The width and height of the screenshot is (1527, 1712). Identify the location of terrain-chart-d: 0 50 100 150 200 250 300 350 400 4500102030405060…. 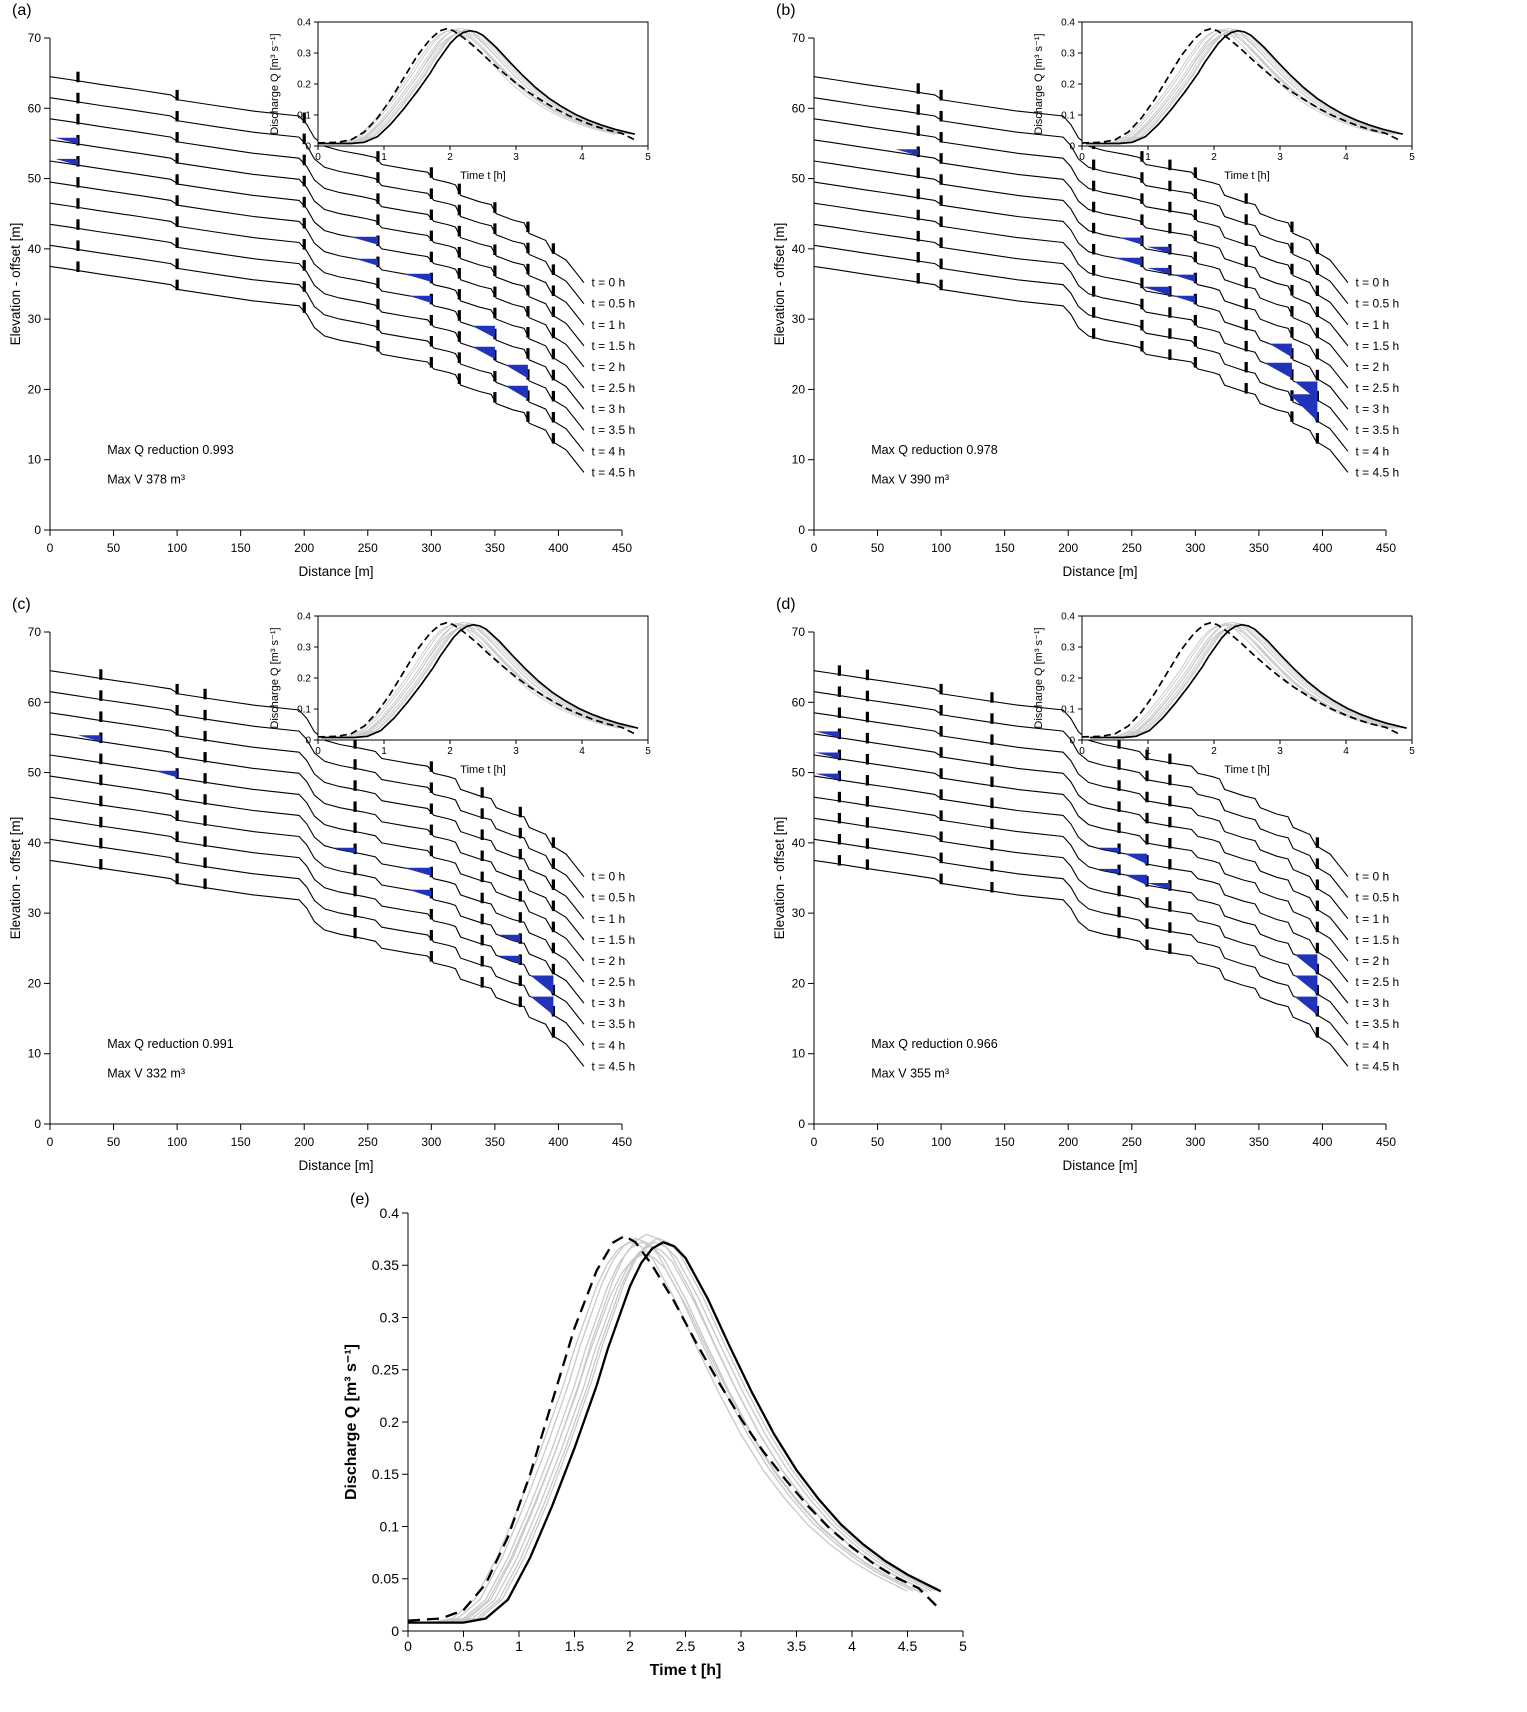
(1093, 893).